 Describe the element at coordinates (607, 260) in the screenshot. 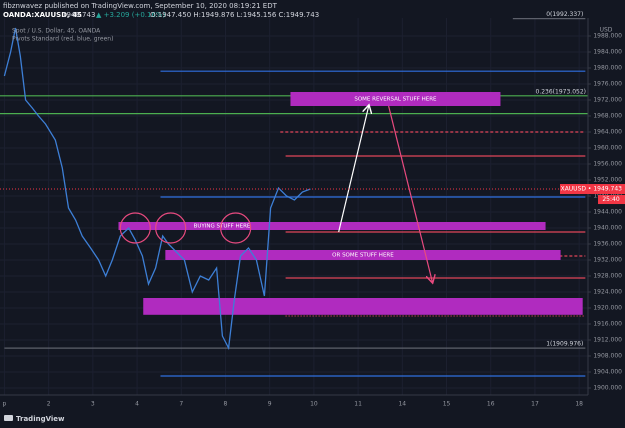

I see `y-tick-label: 1932.000` at that location.